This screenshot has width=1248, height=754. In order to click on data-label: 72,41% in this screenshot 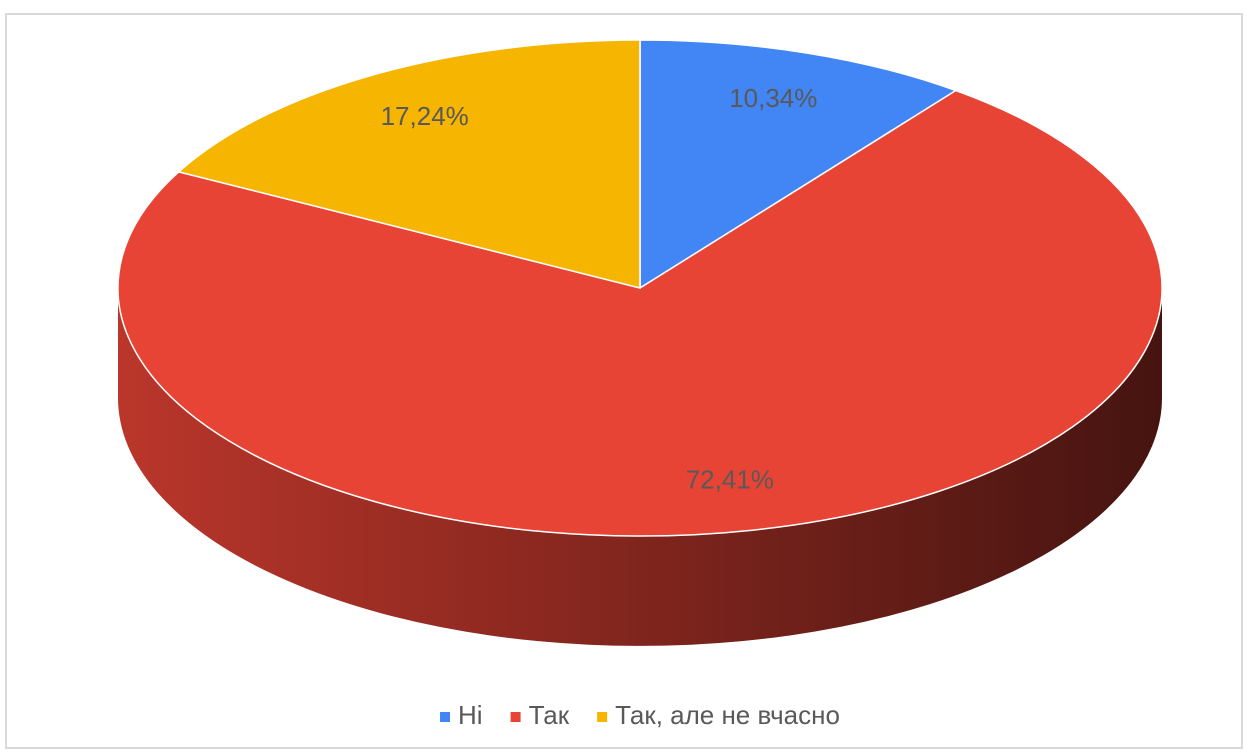, I will do `click(730, 480)`.